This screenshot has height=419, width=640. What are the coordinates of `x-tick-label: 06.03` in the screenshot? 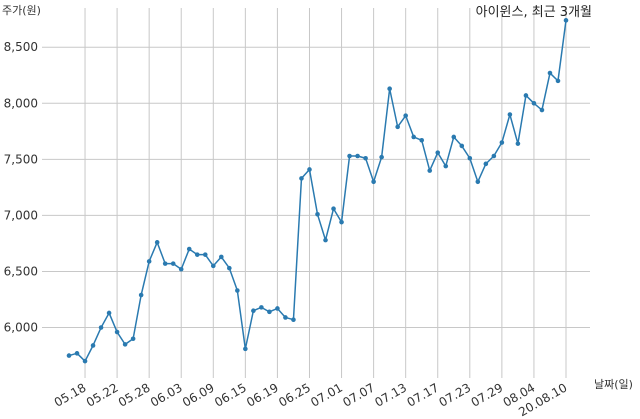 It's located at (166, 394).